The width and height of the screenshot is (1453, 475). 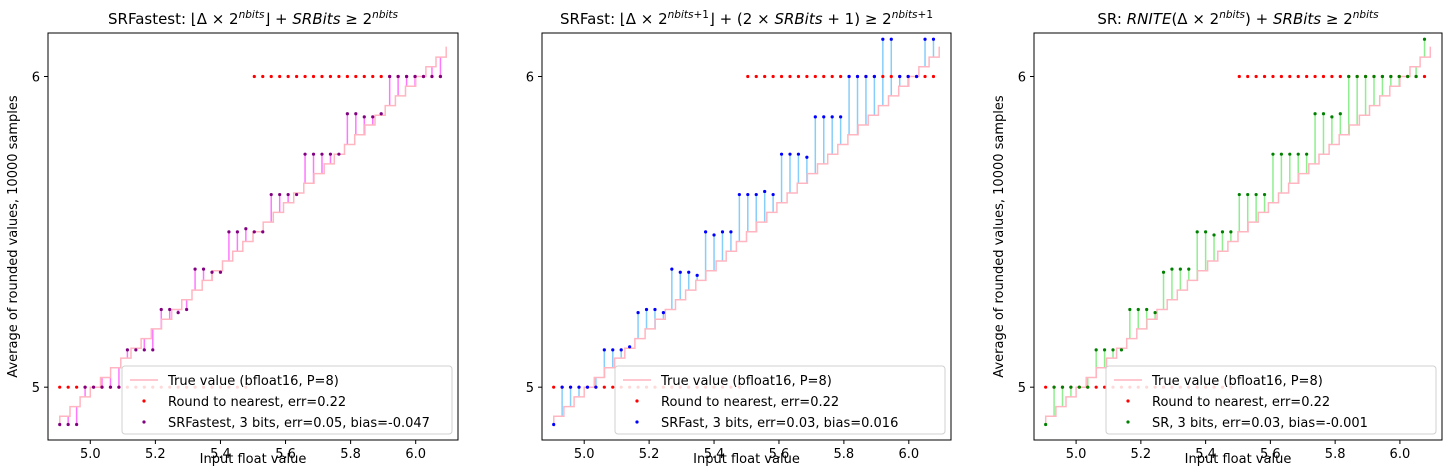 What do you see at coordinates (530, 388) in the screenshot?
I see `y-tick-label: 5` at bounding box center [530, 388].